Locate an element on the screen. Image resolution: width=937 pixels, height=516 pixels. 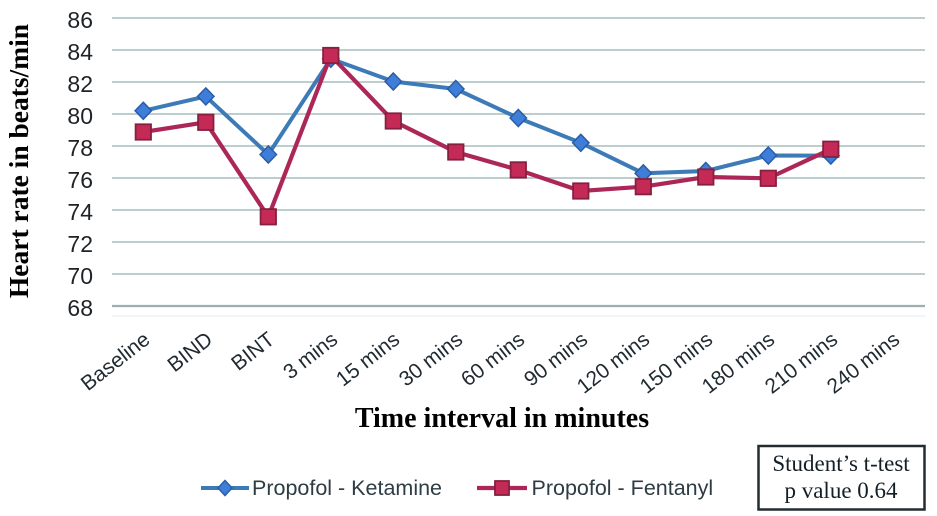
svg-text: 68 is located at coordinates (80, 308).